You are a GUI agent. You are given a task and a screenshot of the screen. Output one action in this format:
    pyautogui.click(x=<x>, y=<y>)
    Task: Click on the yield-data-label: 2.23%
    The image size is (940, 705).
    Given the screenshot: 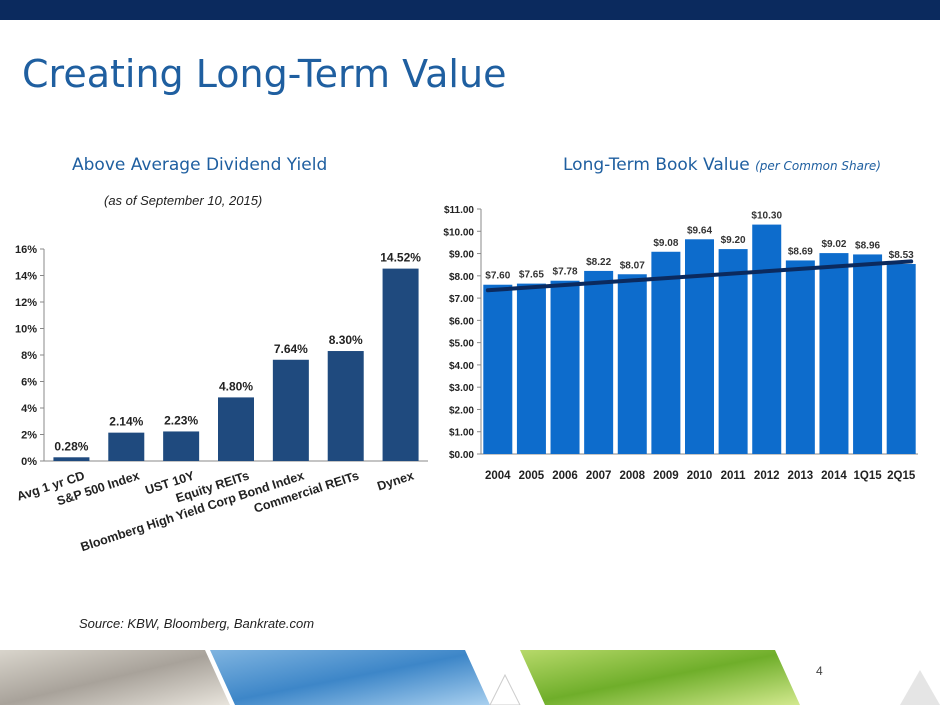 What is the action you would take?
    pyautogui.click(x=181, y=420)
    